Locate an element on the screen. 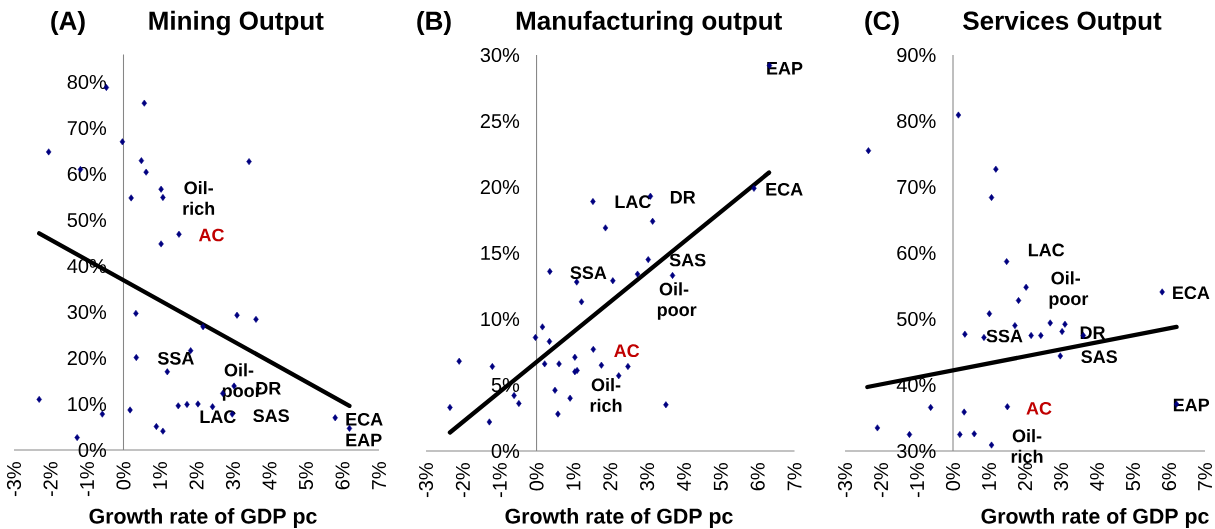  x-tick-label: 0% is located at coordinates (536, 477).